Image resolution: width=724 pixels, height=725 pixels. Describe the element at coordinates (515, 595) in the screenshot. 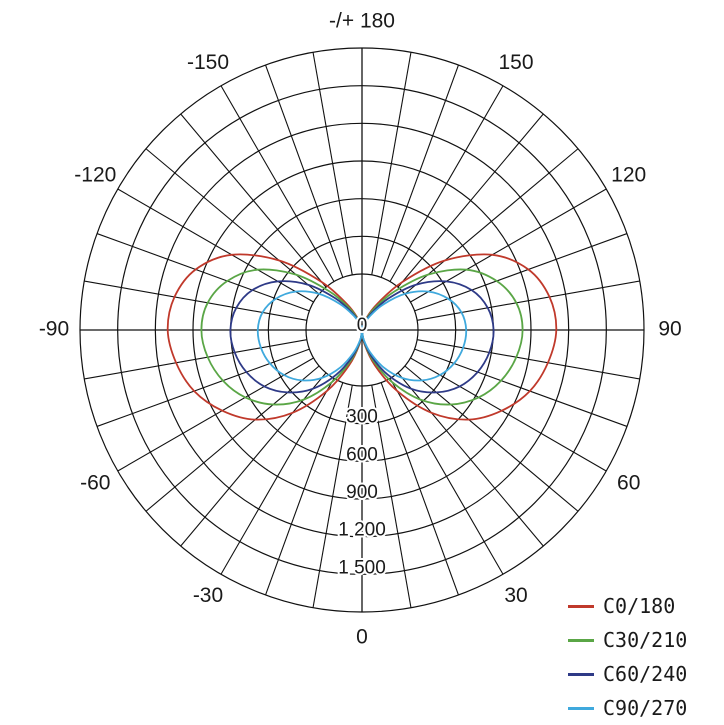

I see `angle-label: 30` at that location.